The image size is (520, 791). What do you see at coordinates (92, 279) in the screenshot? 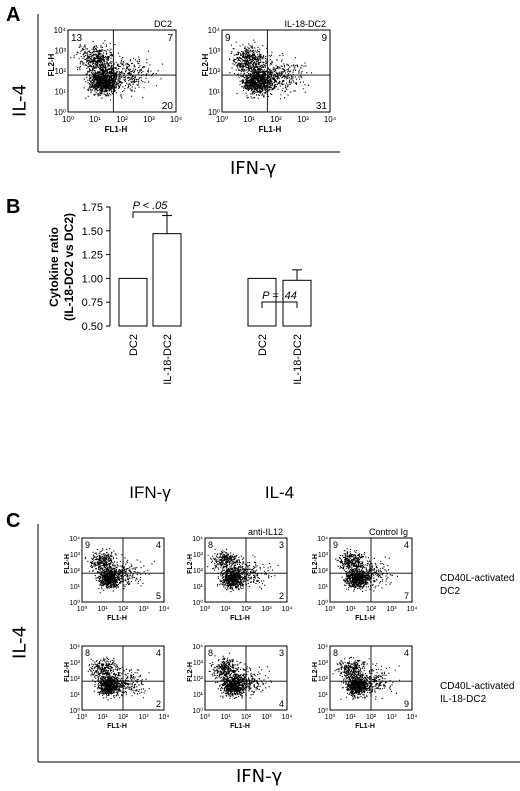
I see `y-tick-label: 1.00` at bounding box center [92, 279].